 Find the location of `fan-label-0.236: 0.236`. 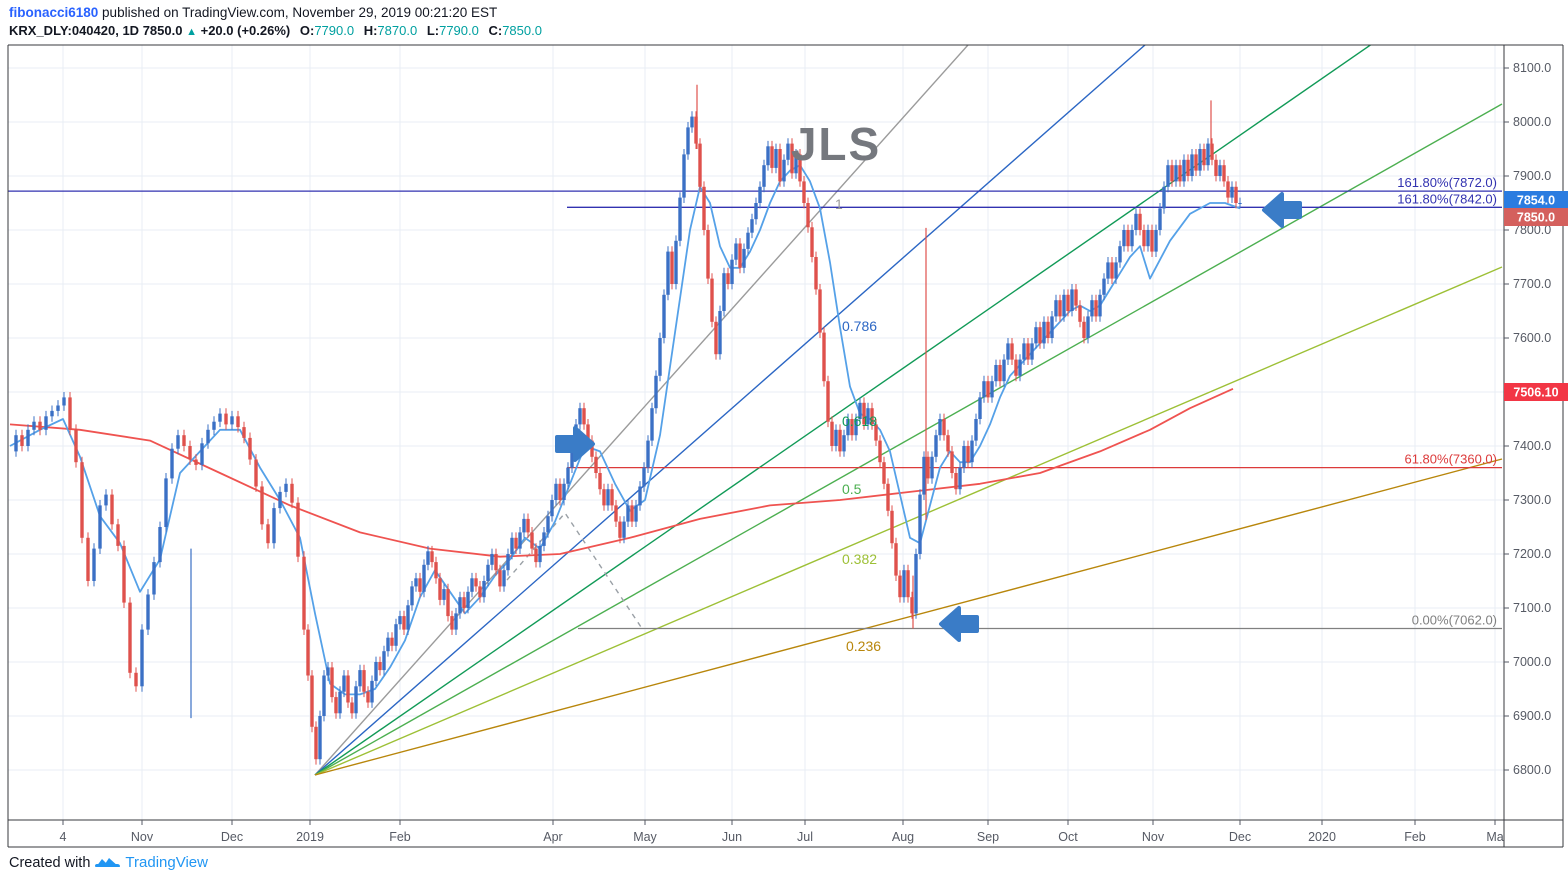

fan-label-0.236: 0.236 is located at coordinates (863, 646).